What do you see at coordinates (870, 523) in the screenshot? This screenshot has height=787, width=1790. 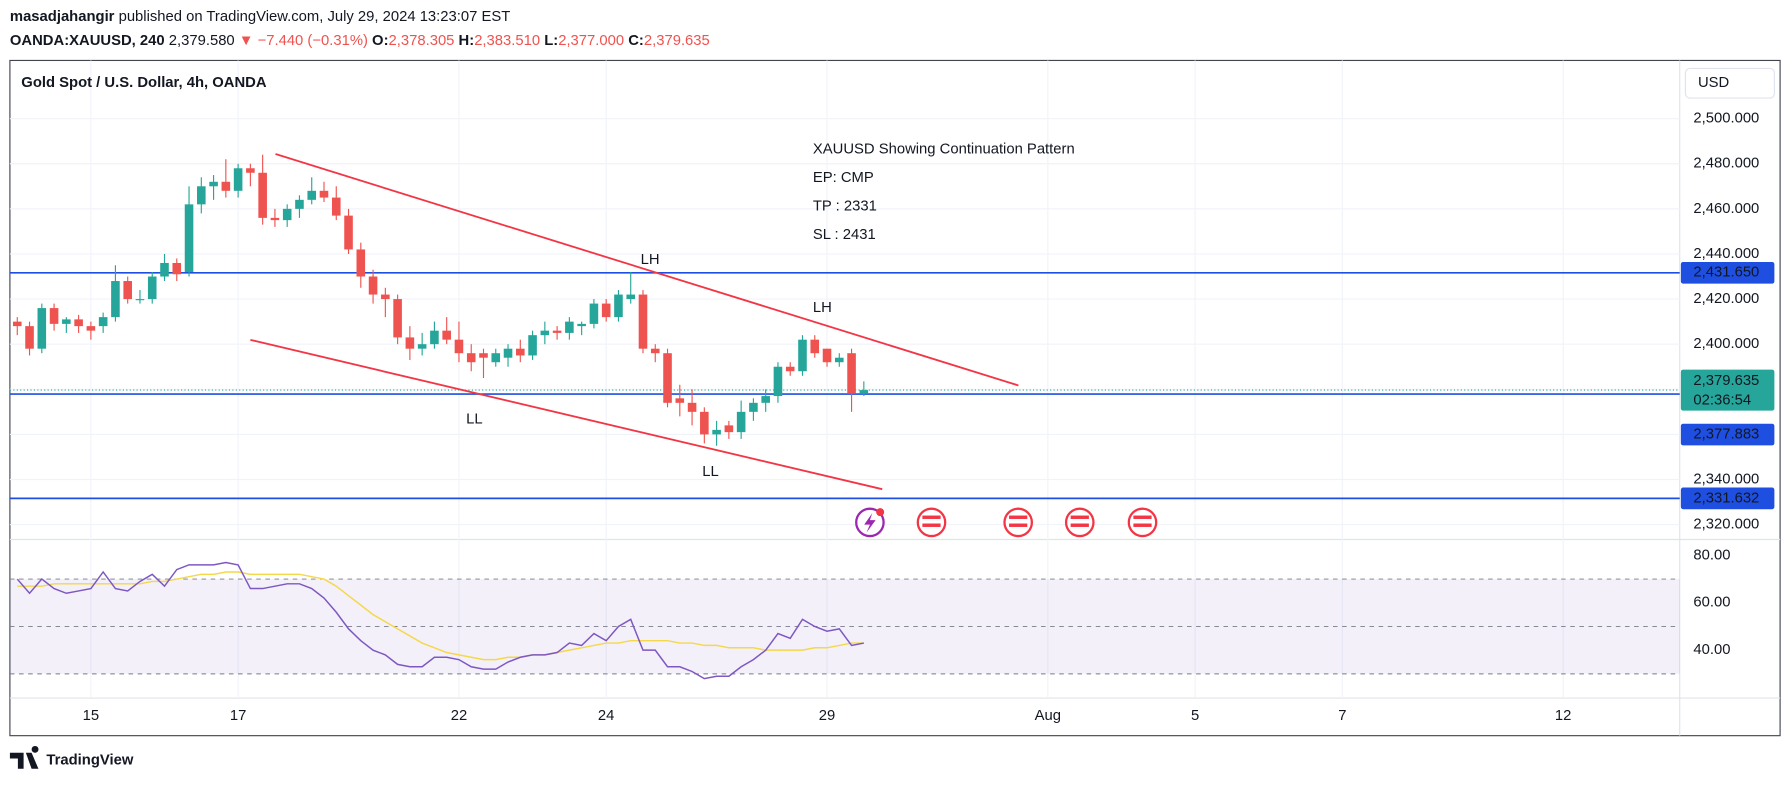 I see `event-bolt` at bounding box center [870, 523].